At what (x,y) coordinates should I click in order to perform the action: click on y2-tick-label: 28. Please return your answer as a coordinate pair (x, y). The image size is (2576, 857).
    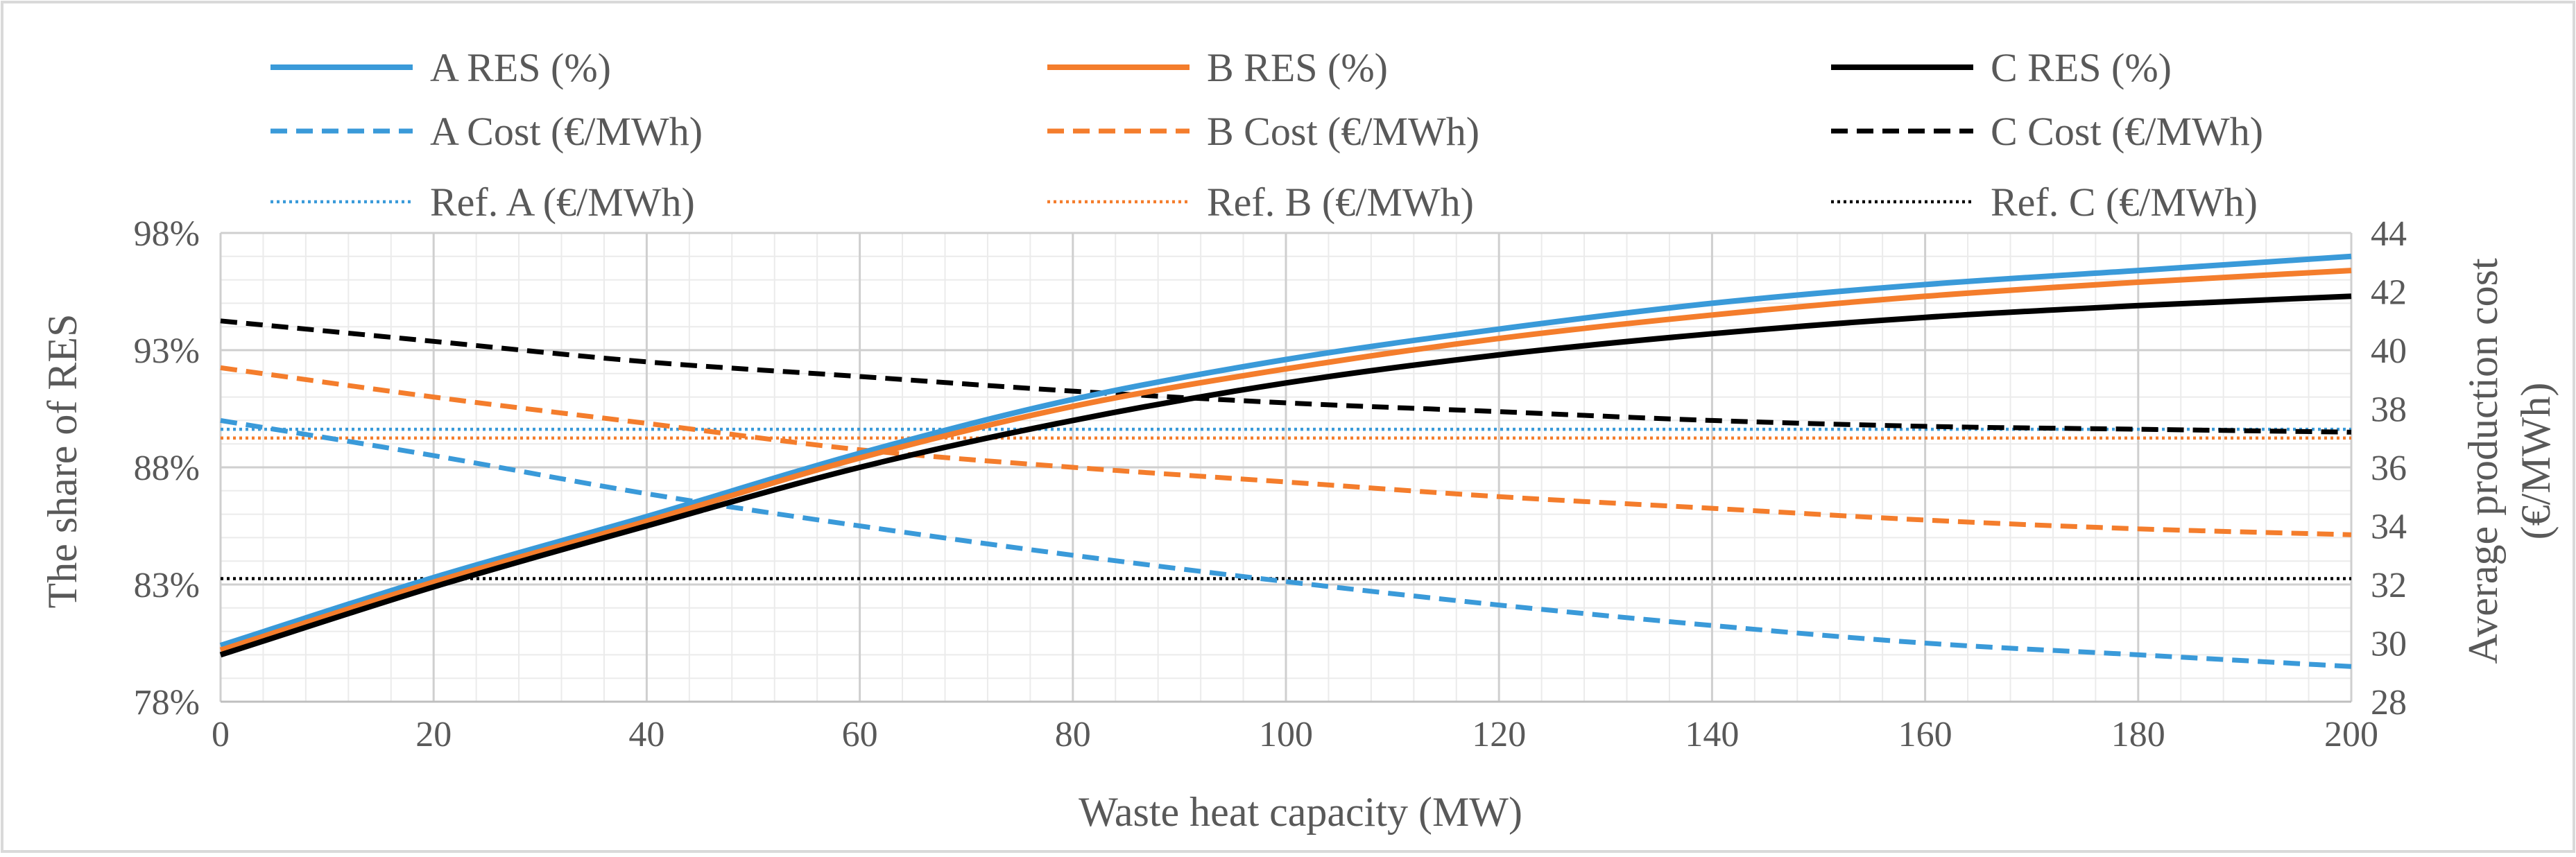
    Looking at the image, I should click on (2389, 702).